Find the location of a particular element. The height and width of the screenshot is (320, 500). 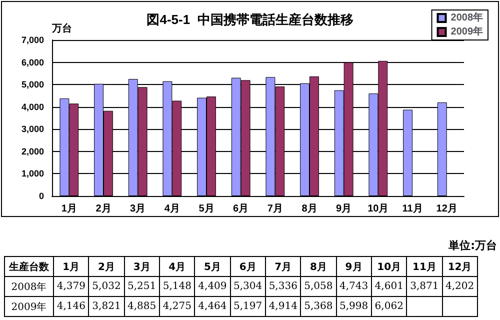

x-tick-label: 2月 is located at coordinates (104, 209).